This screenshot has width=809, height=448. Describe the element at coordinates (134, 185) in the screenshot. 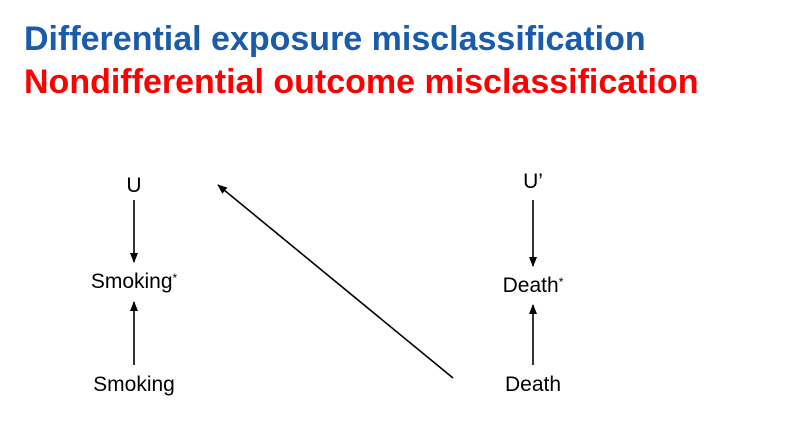

I see `node-u: U` at that location.